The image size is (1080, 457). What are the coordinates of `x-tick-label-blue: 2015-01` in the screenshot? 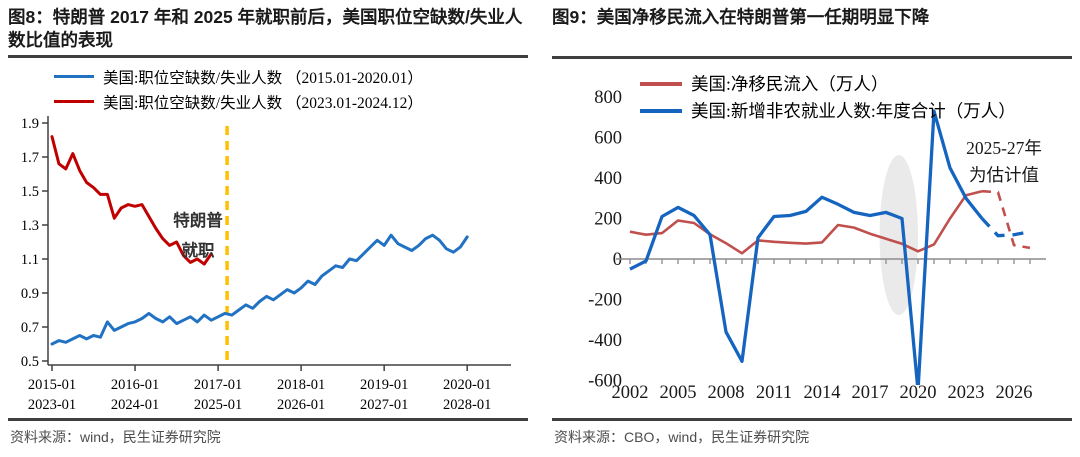 It's located at (52, 385).